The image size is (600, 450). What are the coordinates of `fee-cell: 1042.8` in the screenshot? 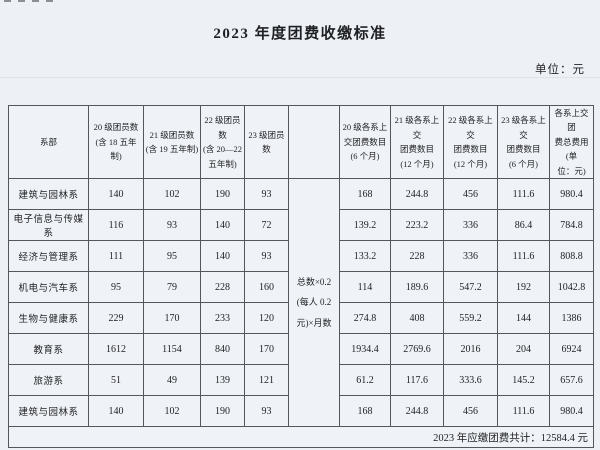 It's located at (571, 287).